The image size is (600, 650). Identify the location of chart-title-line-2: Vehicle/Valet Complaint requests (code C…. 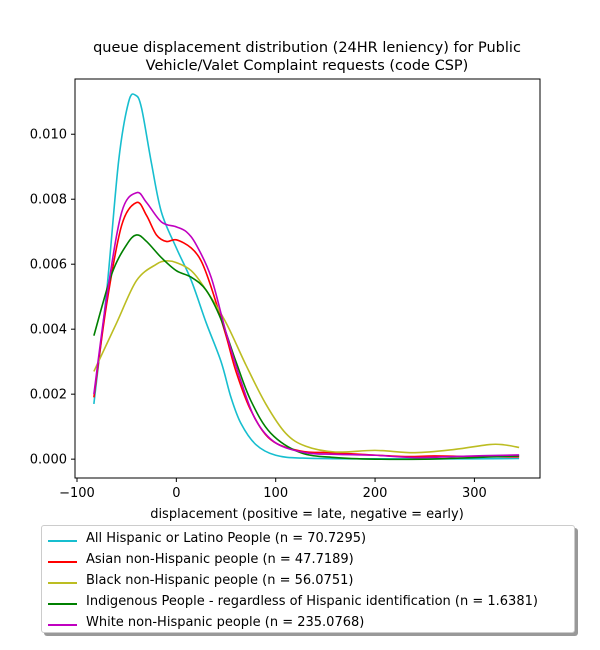
(307, 66).